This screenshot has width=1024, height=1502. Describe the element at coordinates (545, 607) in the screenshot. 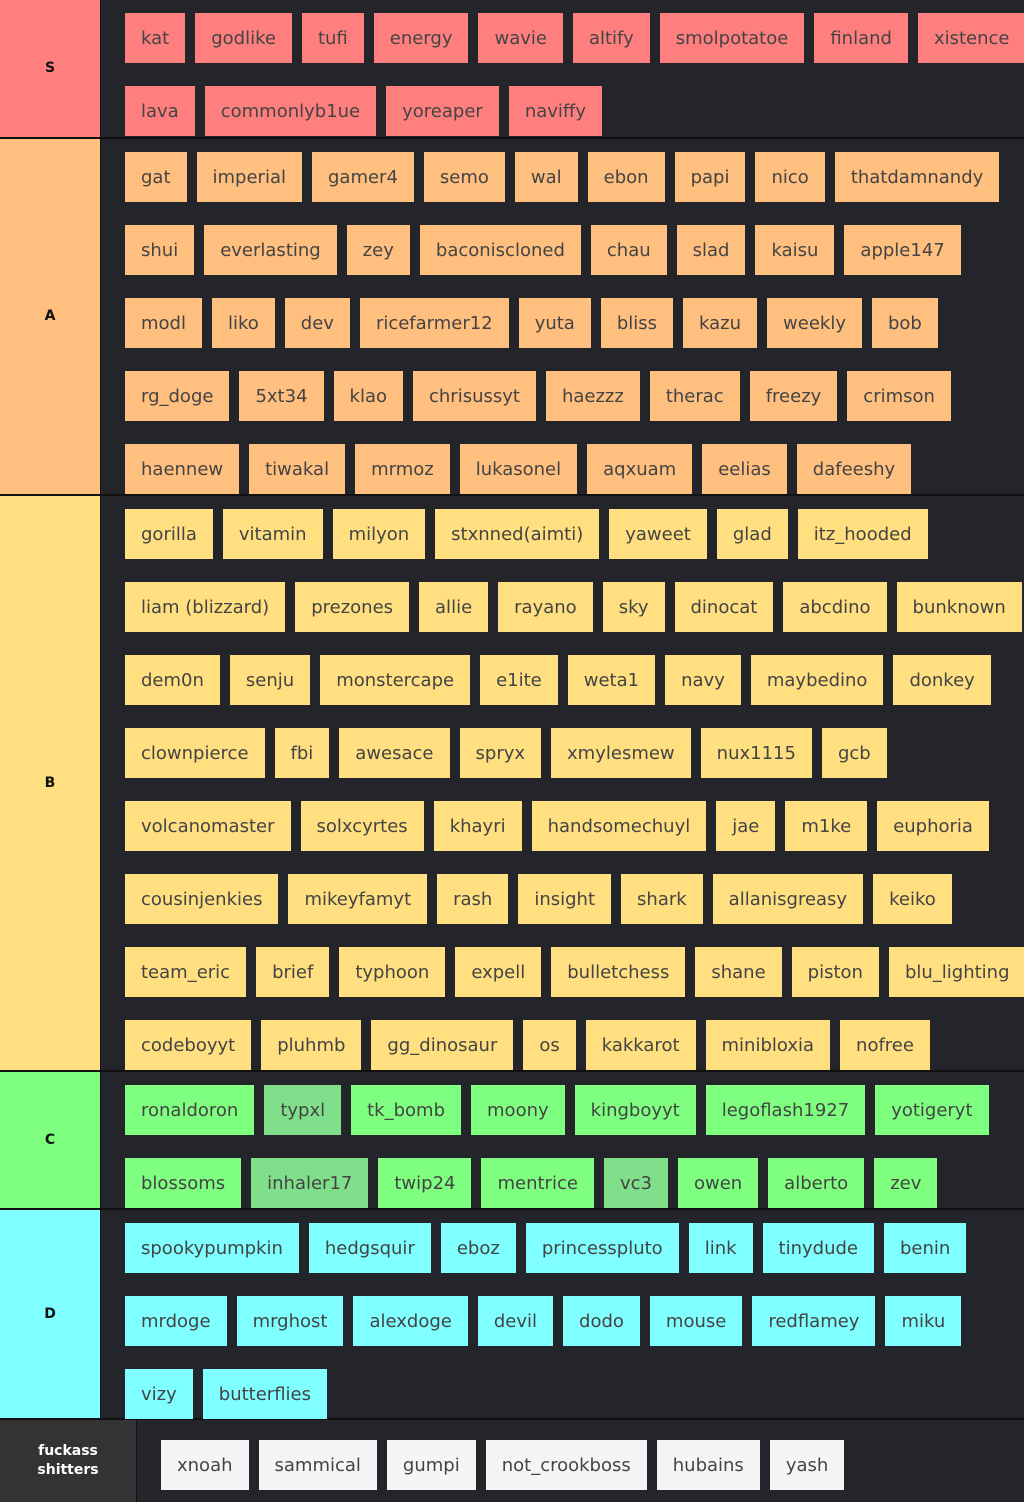

I see `tier-item: rayano` at that location.